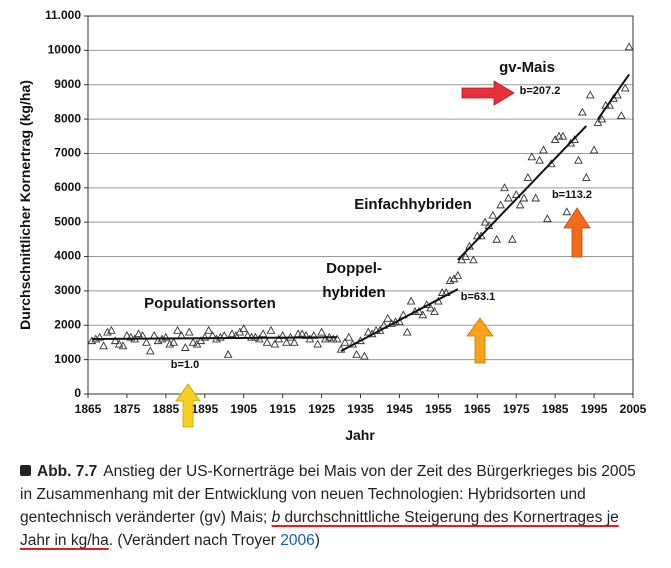 This screenshot has width=671, height=568. I want to click on caption-reference: 2006, so click(297, 540).